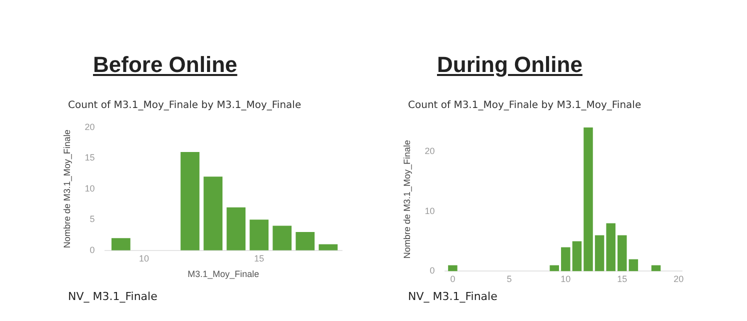 This screenshot has width=747, height=321. Describe the element at coordinates (509, 279) in the screenshot. I see `x-tick-label: 5` at that location.